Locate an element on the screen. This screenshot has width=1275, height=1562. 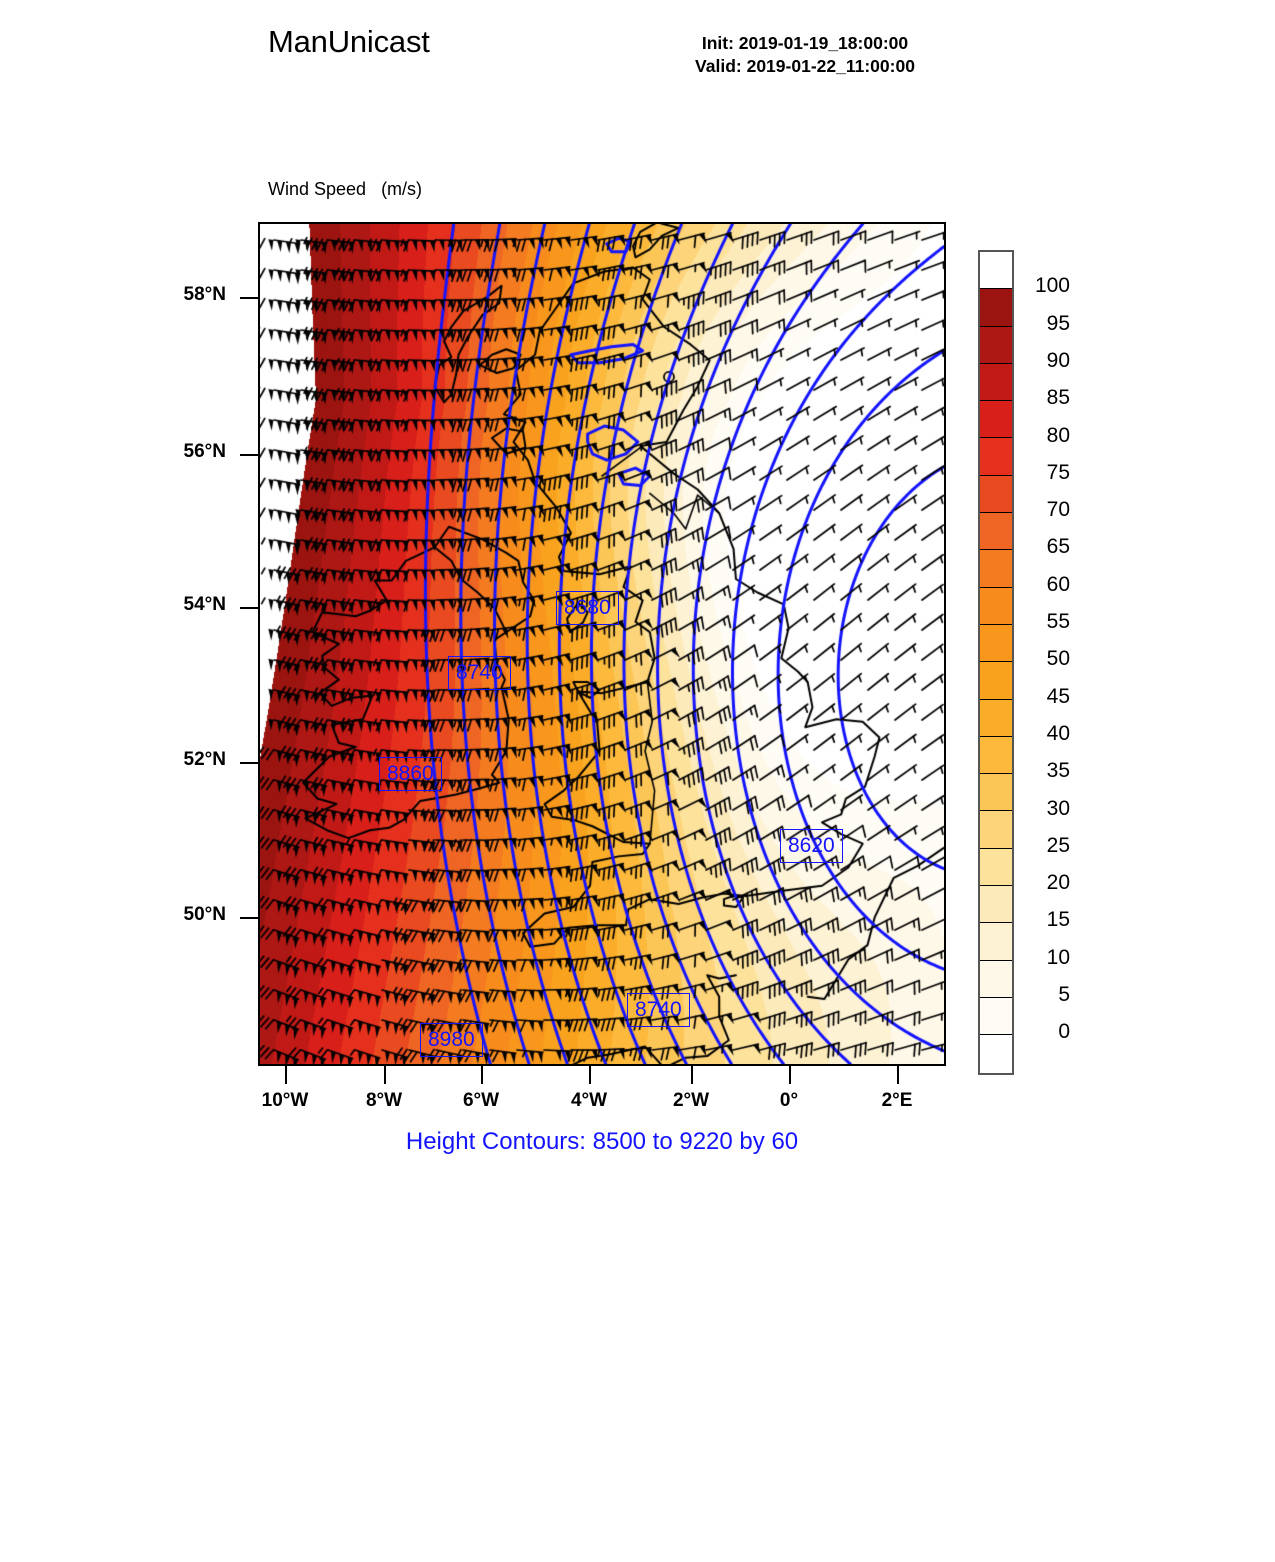
height-contour-label: 8980 is located at coordinates (451, 1040).